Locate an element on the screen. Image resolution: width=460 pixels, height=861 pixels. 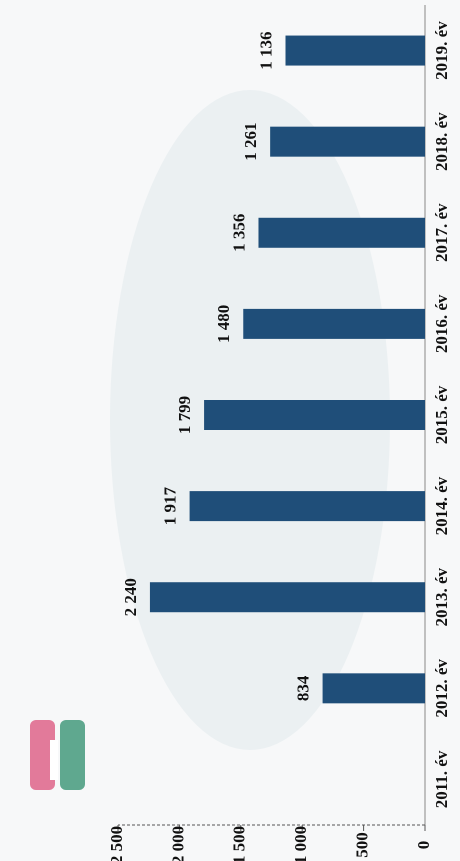
y-tick-label: 2 000 is located at coordinates (177, 843).